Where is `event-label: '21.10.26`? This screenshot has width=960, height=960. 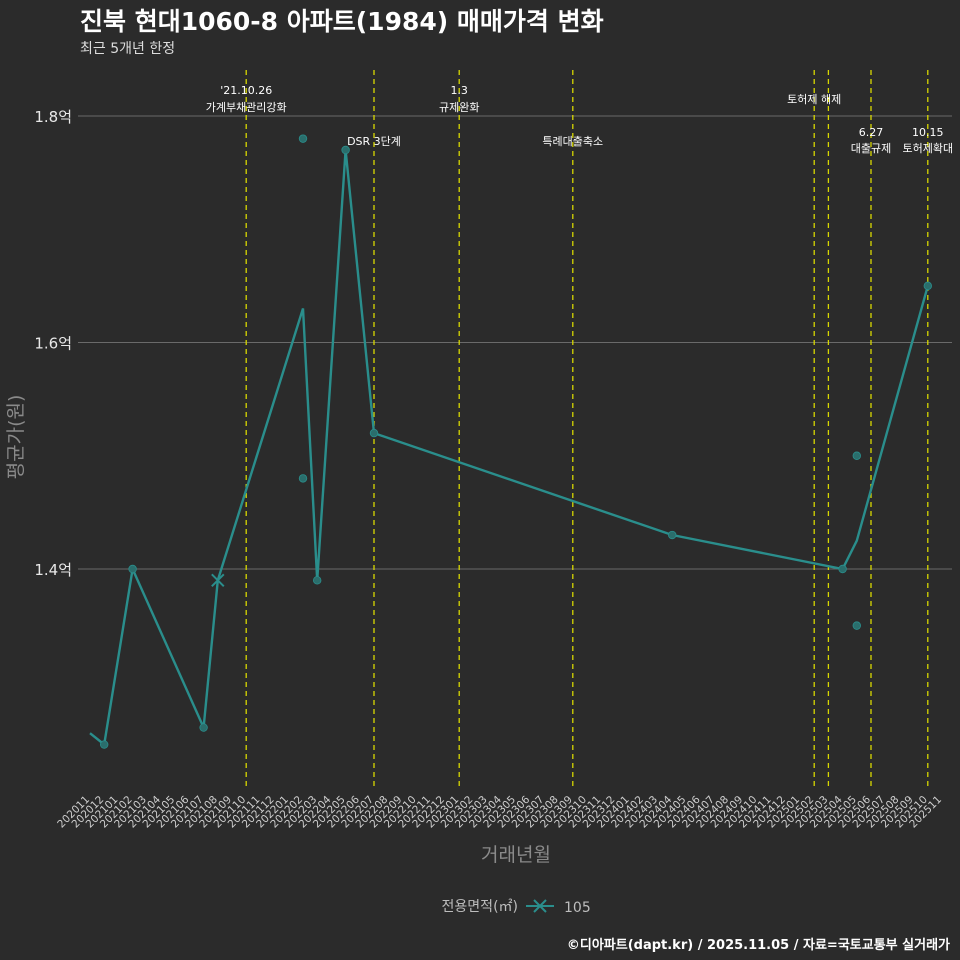
event-label: '21.10.26 is located at coordinates (246, 90).